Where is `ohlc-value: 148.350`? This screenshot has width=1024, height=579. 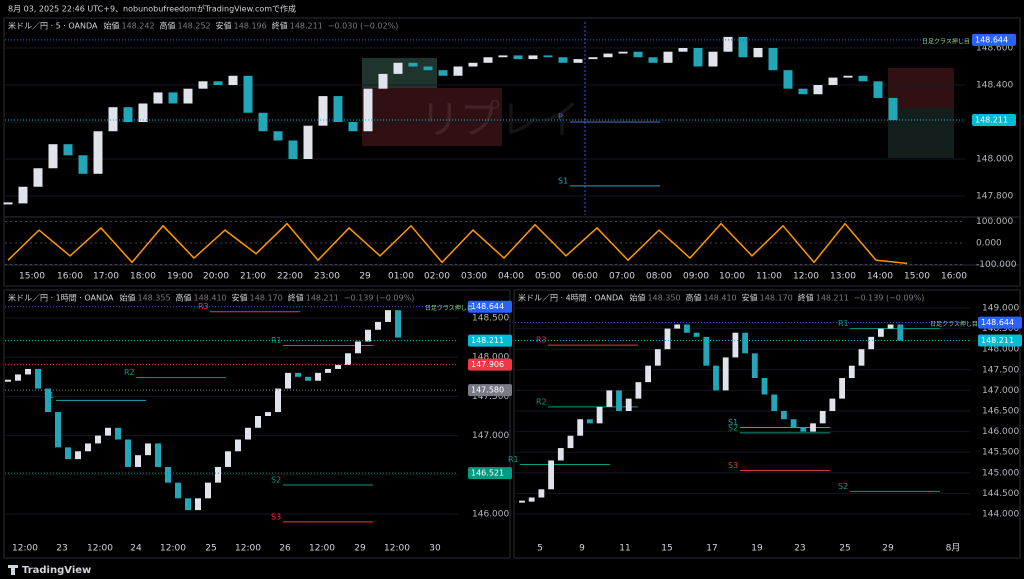
ohlc-value: 148.350 is located at coordinates (663, 298).